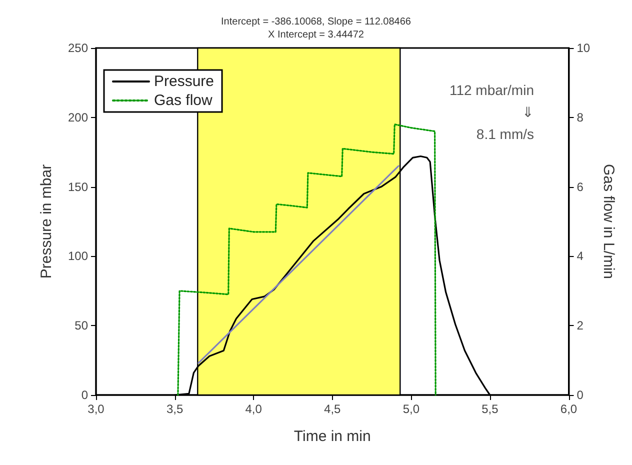 This screenshot has height=465, width=632. What do you see at coordinates (580, 325) in the screenshot?
I see `y2-tick-label: 2` at bounding box center [580, 325].